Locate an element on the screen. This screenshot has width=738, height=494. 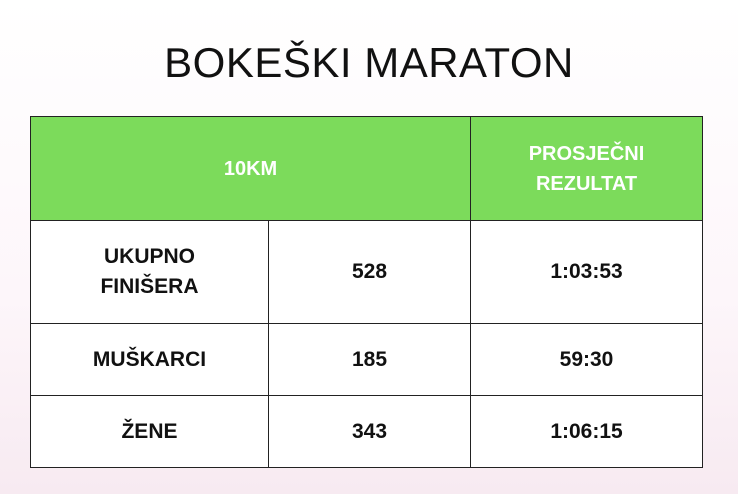
header-average-result: PROSJEČNI REZULTAT is located at coordinates (587, 168).